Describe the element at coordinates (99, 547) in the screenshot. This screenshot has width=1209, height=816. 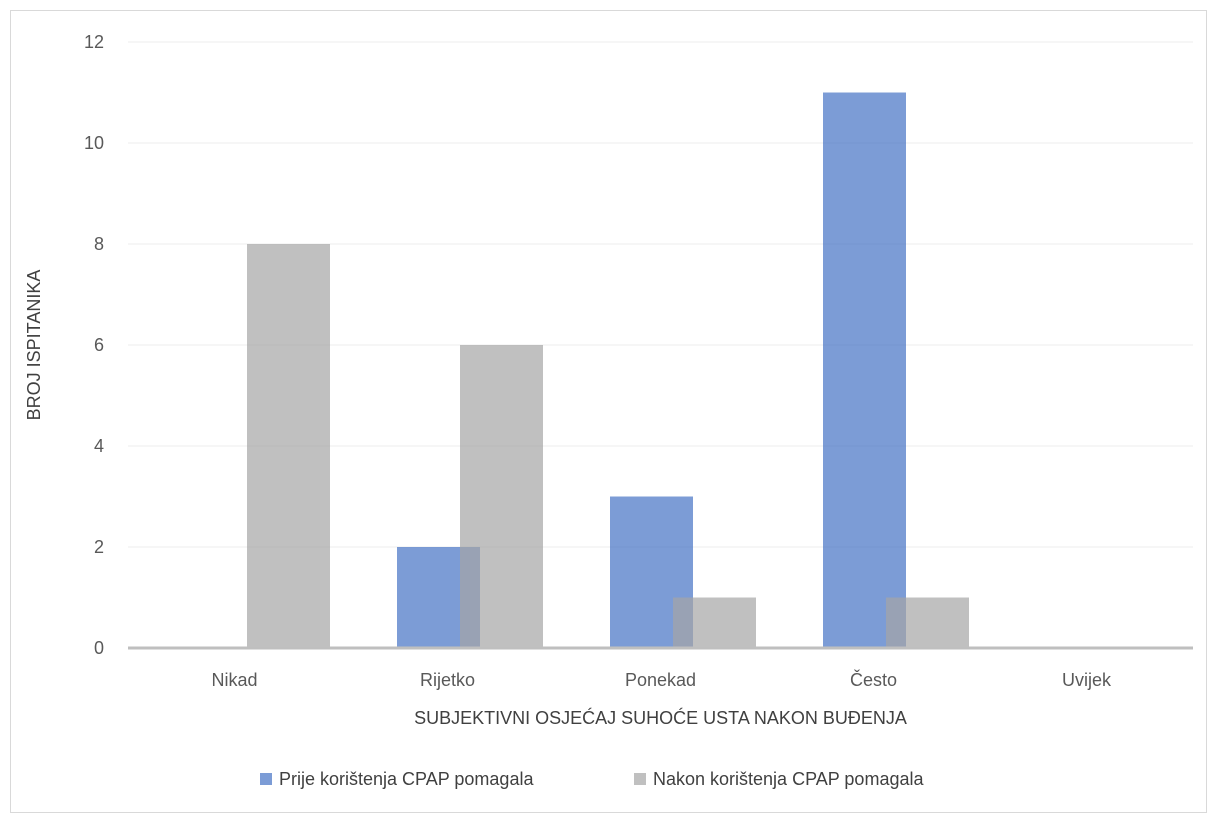
I see `y-tick-label: 2` at that location.